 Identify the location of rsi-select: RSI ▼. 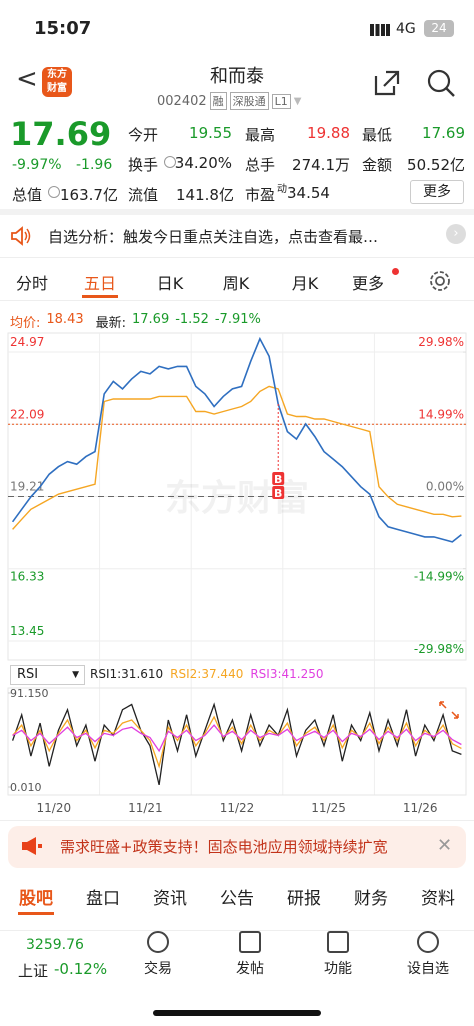
(47, 675).